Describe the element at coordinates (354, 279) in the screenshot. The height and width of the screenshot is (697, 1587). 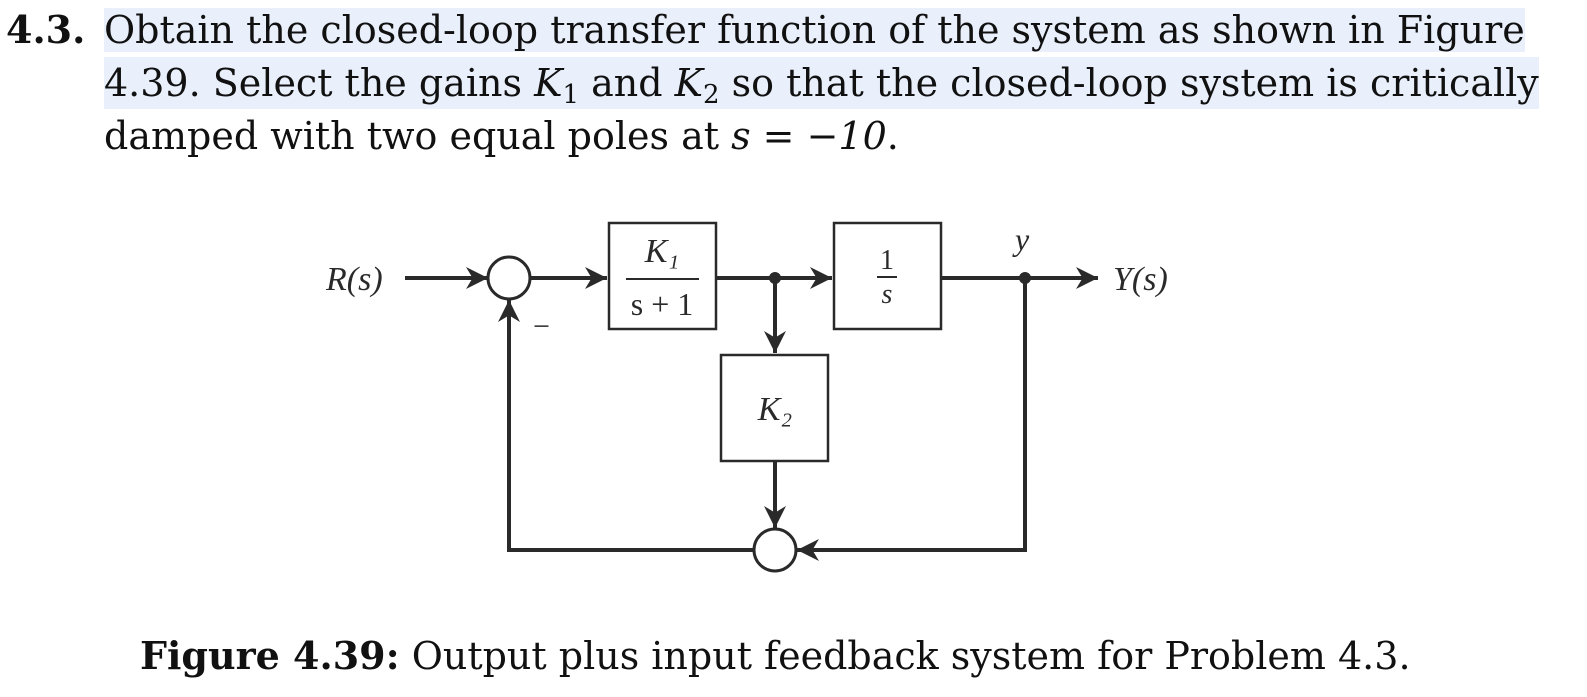
I see `input-label: R(s)` at that location.